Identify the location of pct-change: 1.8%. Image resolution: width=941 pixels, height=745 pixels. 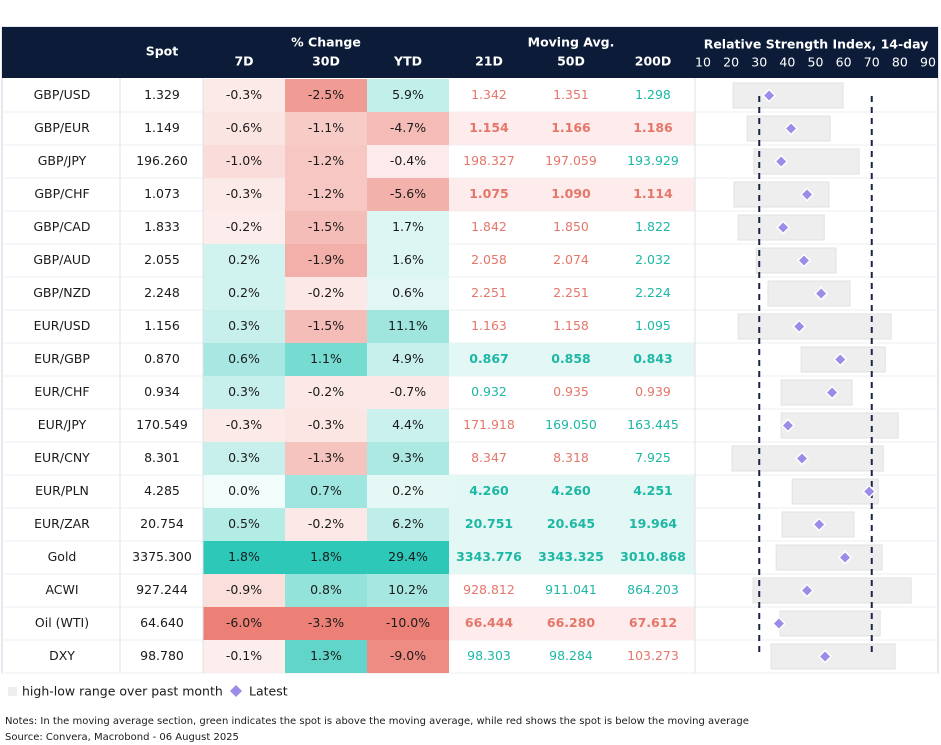
(326, 556).